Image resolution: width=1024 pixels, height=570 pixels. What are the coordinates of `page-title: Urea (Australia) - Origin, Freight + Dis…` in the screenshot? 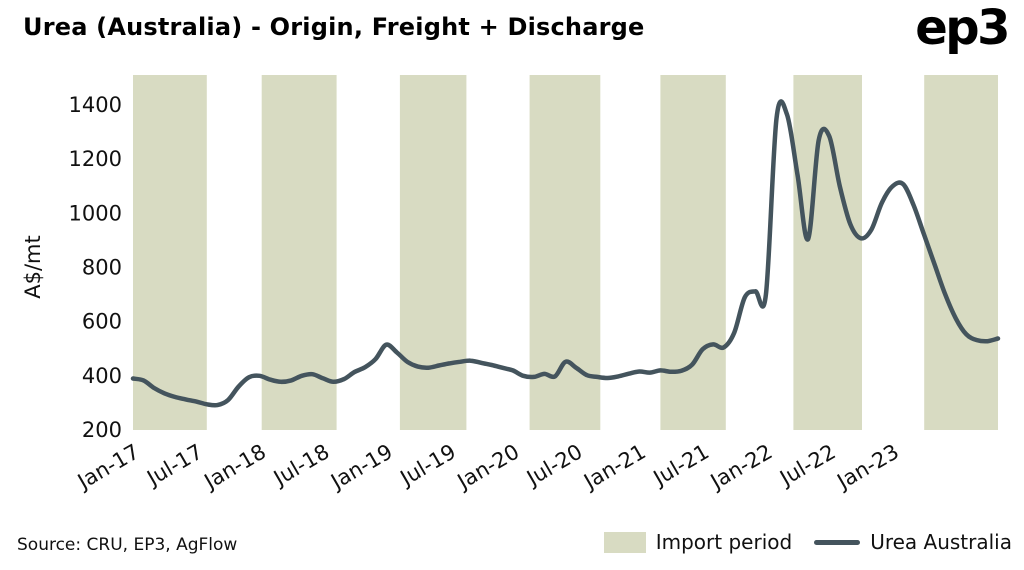 It's located at (334, 27).